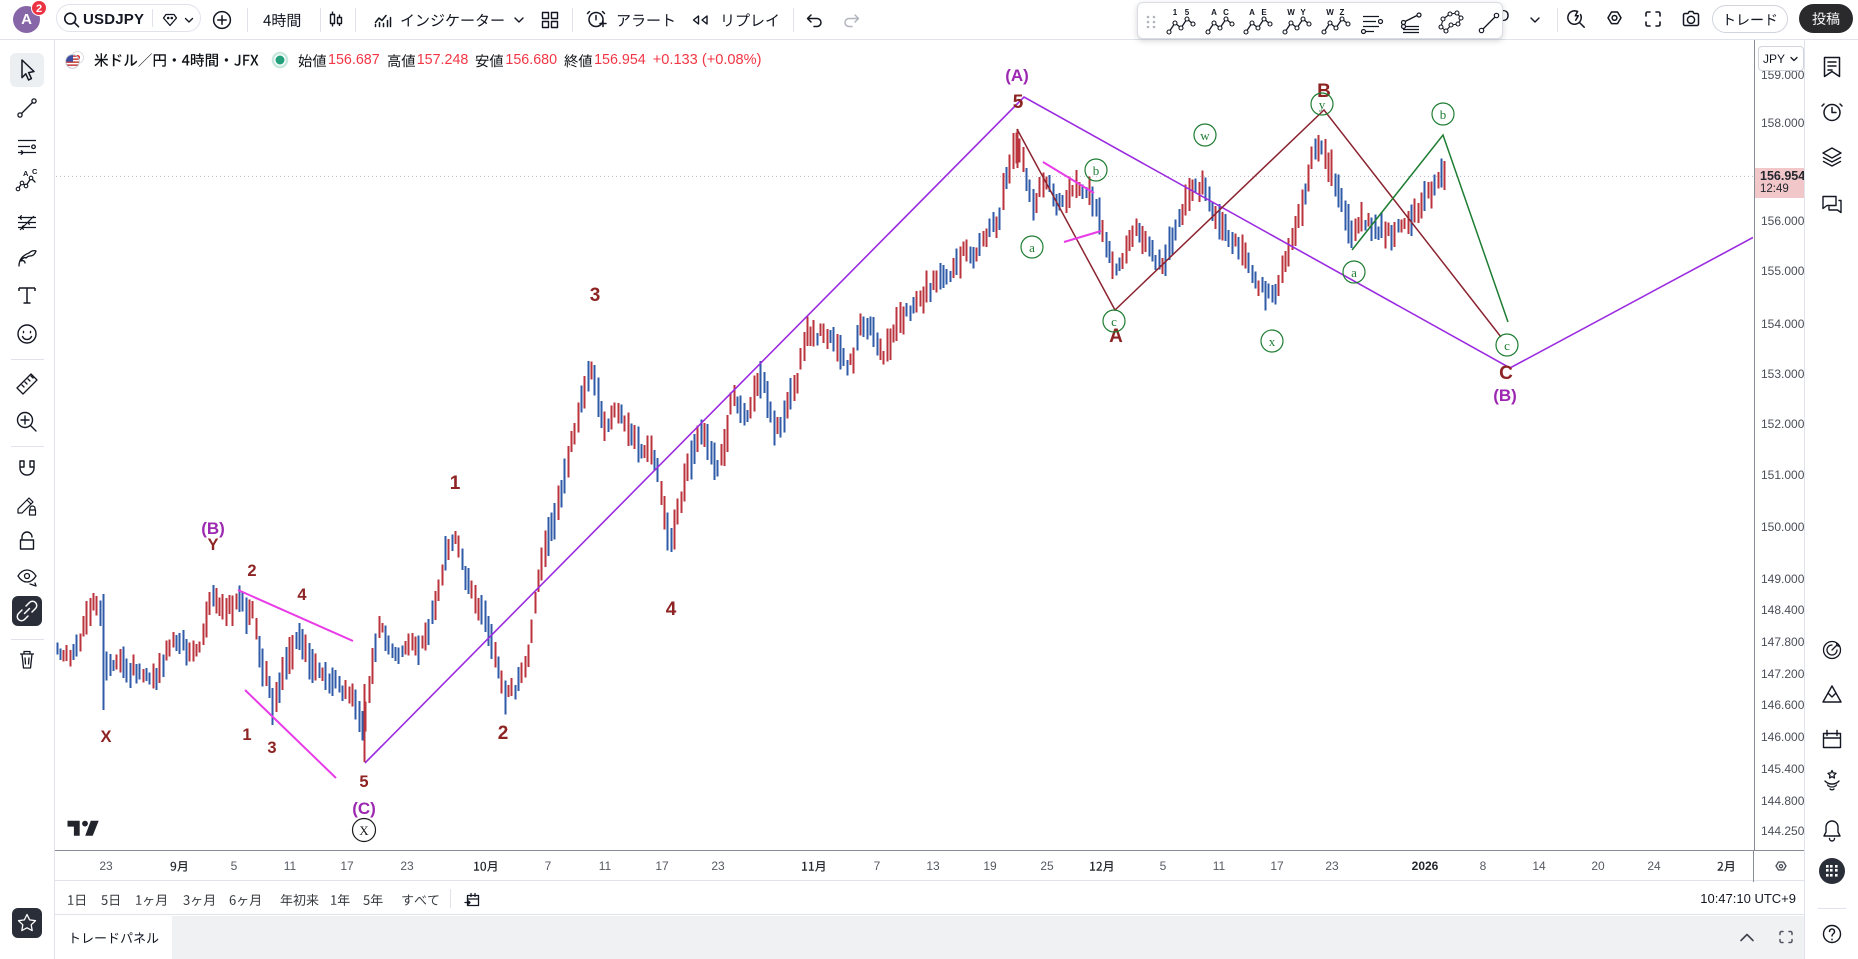 The width and height of the screenshot is (1858, 959). What do you see at coordinates (1322, 104) in the screenshot?
I see `svg-text: y` at bounding box center [1322, 104].